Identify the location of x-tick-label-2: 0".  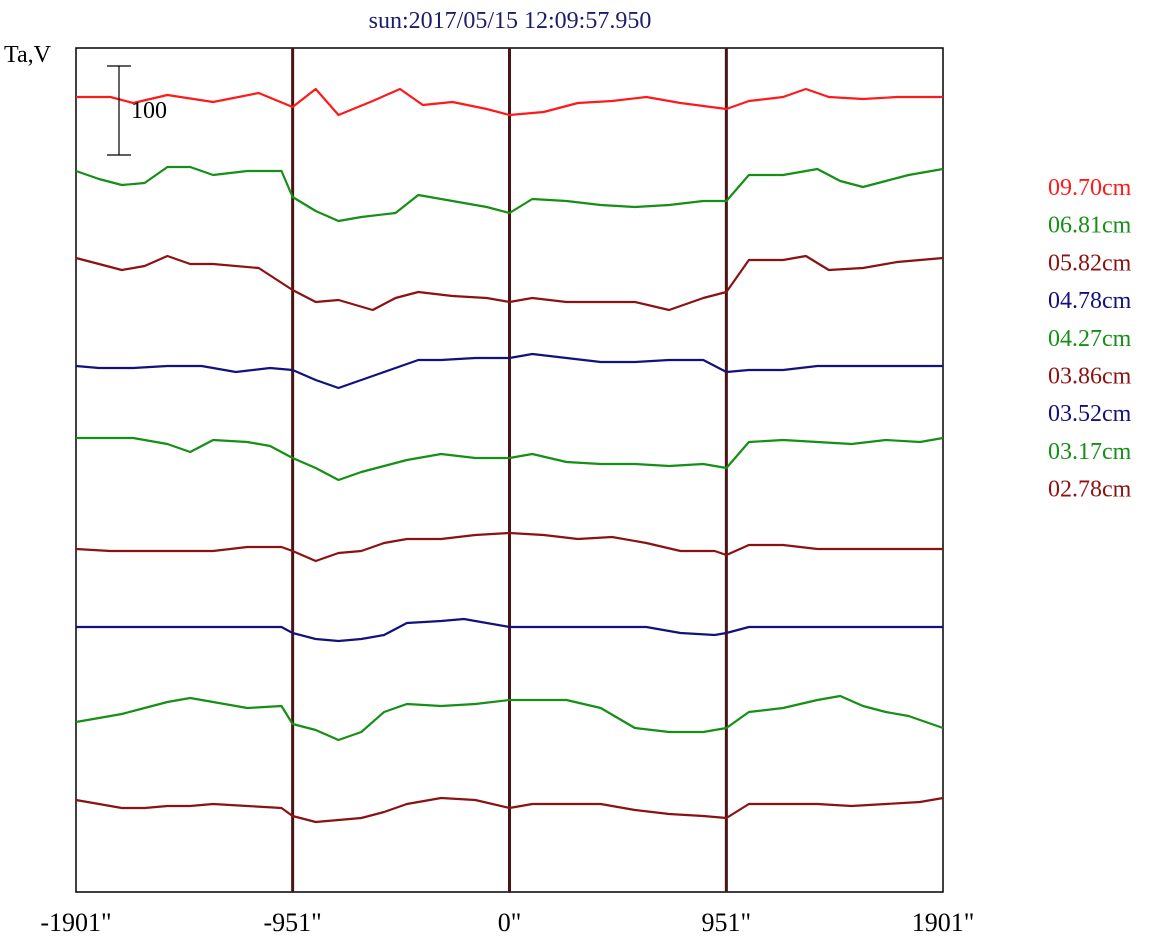
(510, 922).